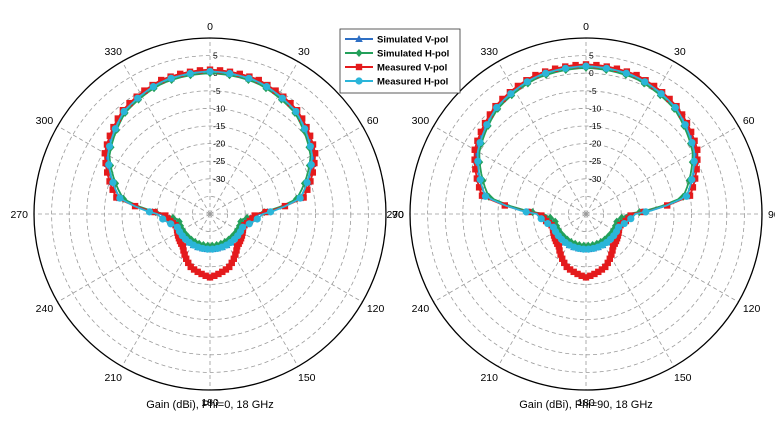 Image resolution: width=775 pixels, height=445 pixels. I want to click on angle-tick-label: 180, so click(210, 403).